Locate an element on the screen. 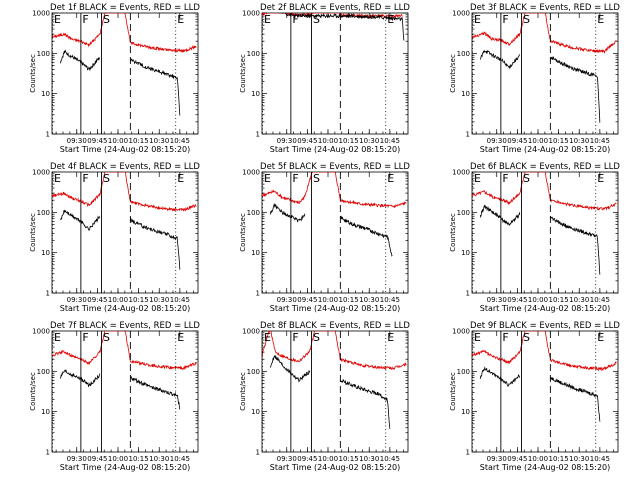 The image size is (640, 480). panel-title: Det 7f BLACK = Events, RED = LLD is located at coordinates (125, 326).